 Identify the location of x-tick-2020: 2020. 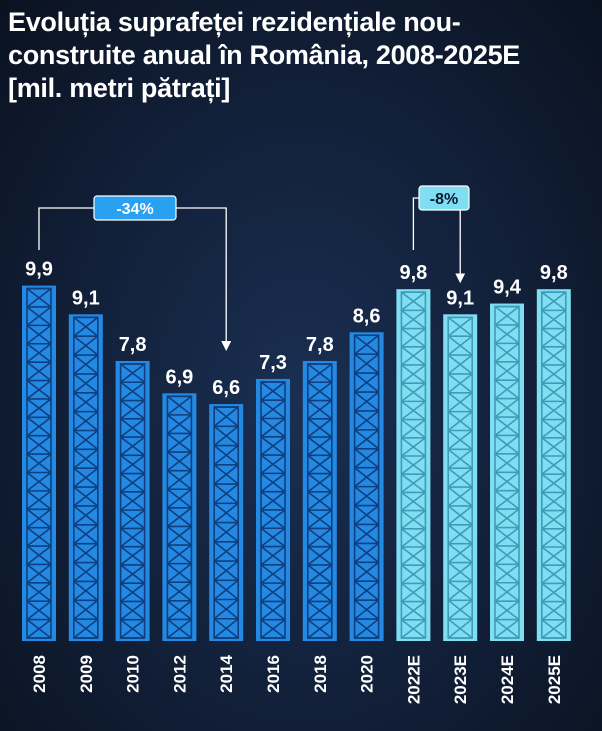
(367, 674).